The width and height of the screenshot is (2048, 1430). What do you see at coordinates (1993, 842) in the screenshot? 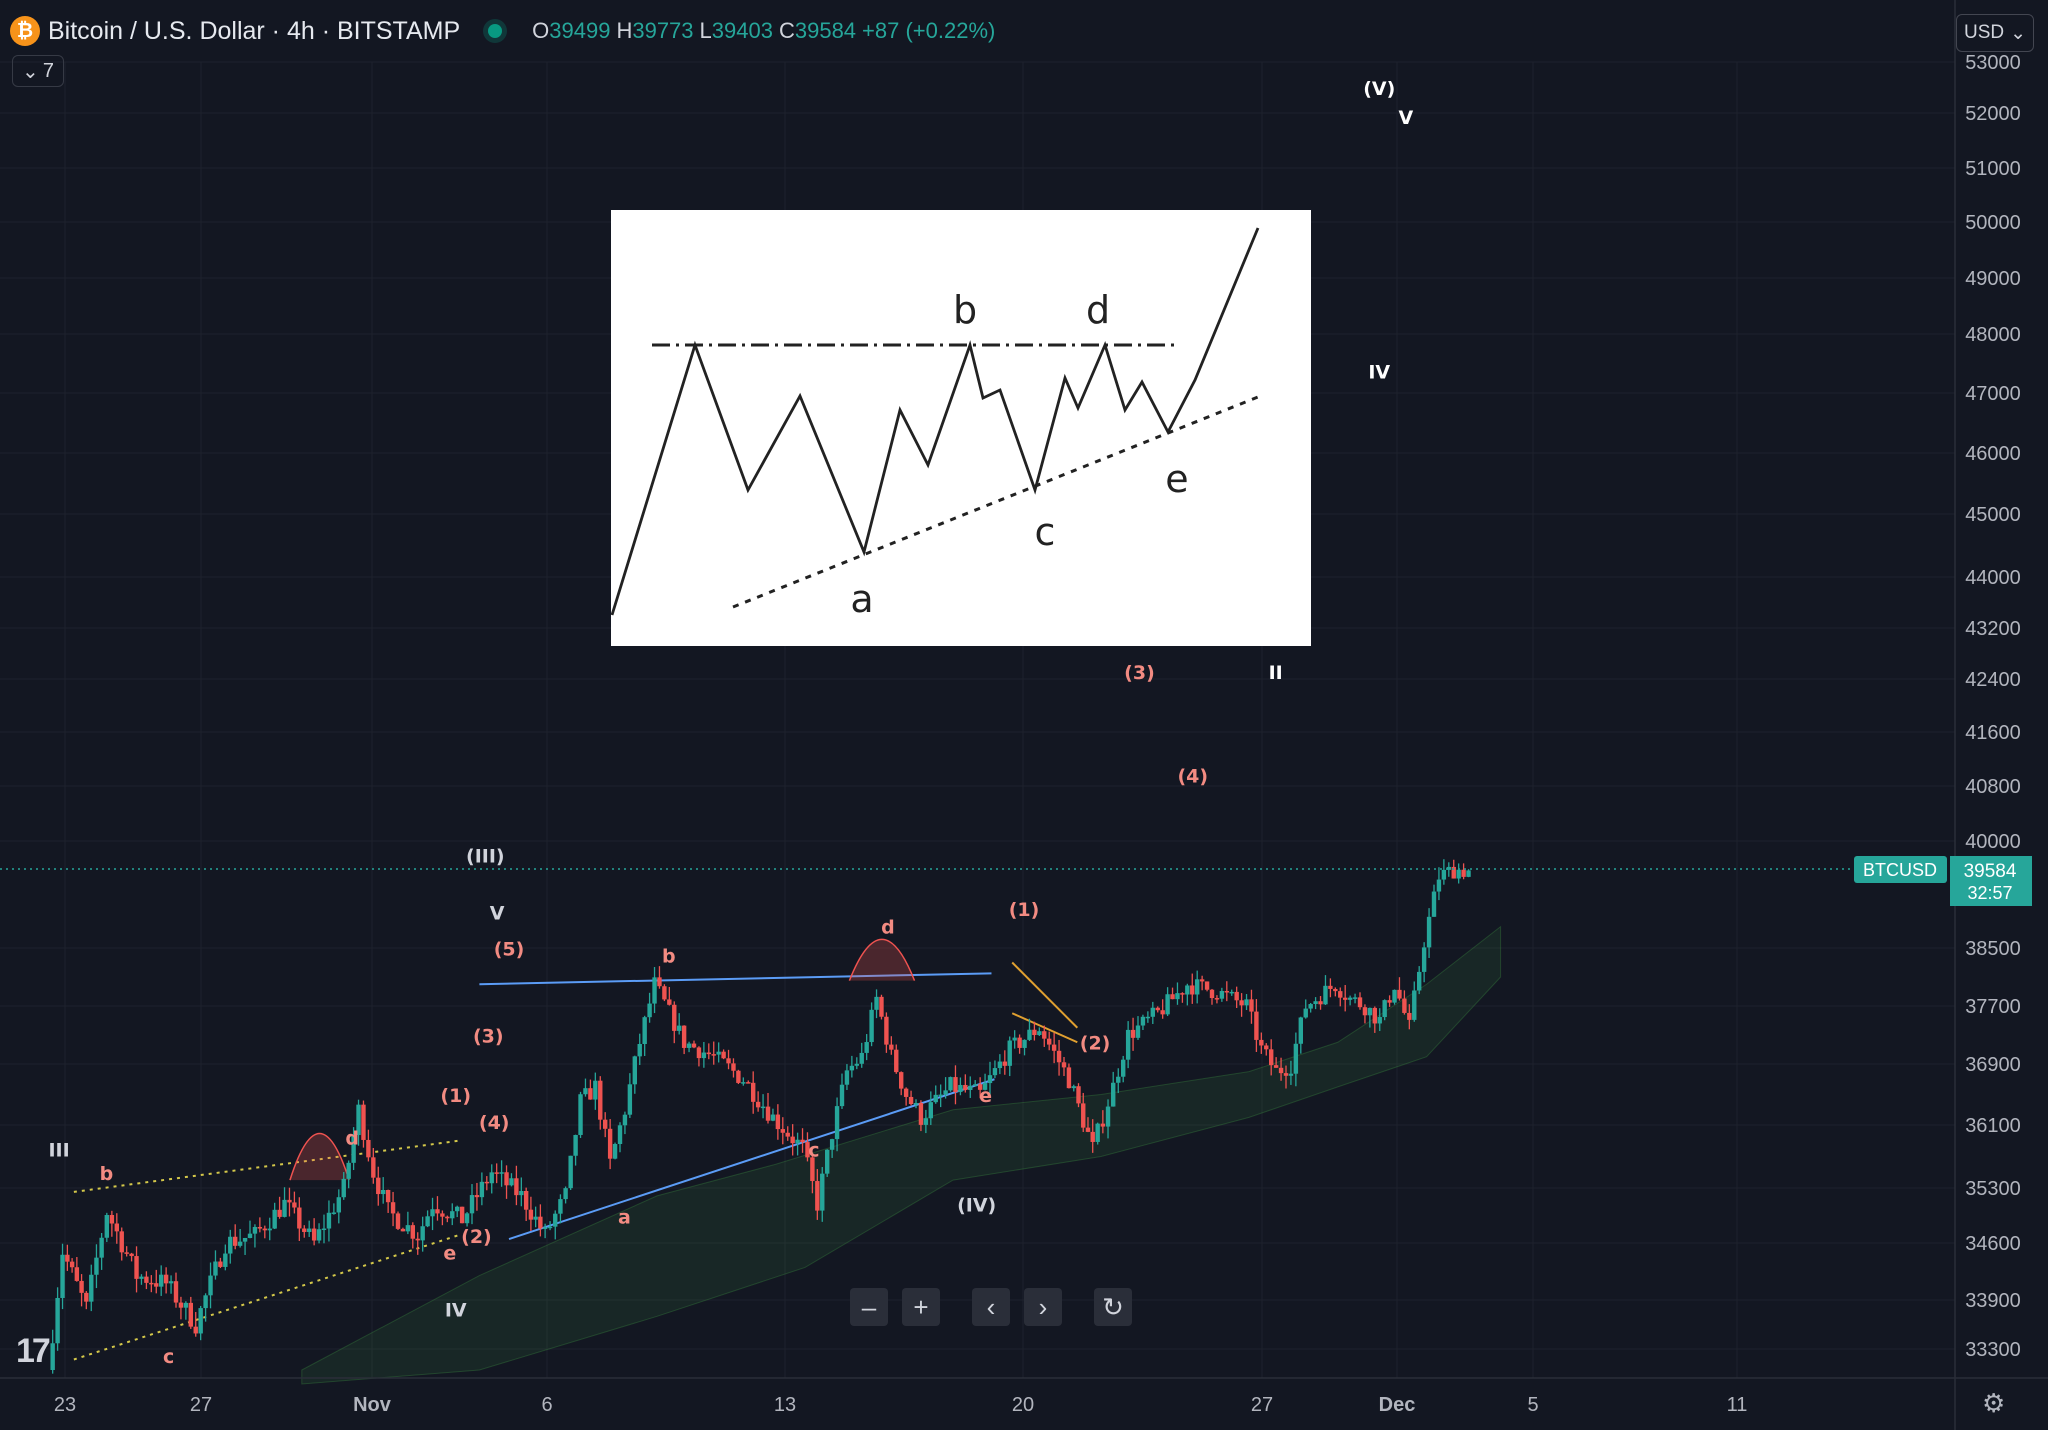
I see `price-axis-tick: 40000` at bounding box center [1993, 842].